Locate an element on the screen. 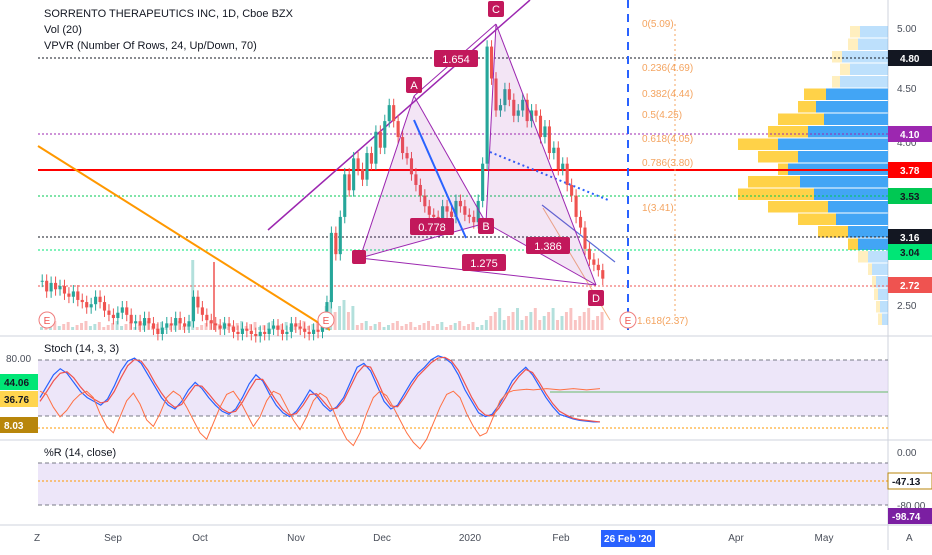 This screenshot has height=555, width=932. auto-scale-icon: A is located at coordinates (909, 538).